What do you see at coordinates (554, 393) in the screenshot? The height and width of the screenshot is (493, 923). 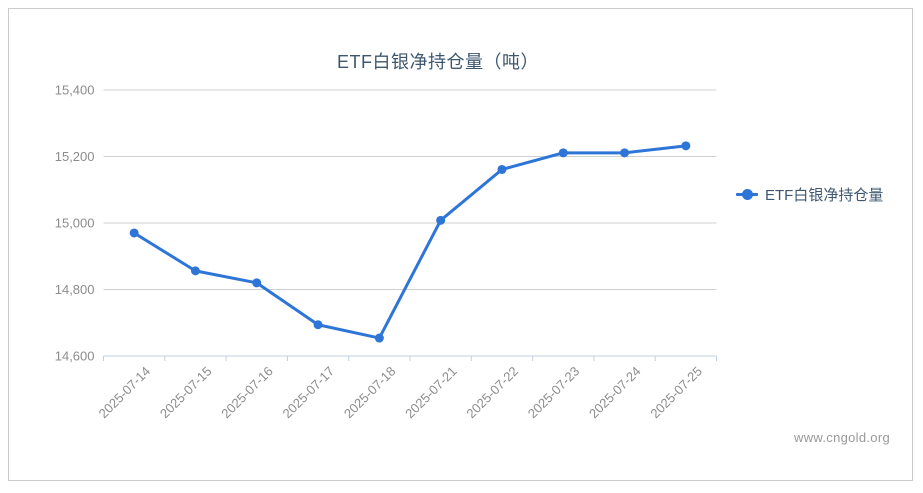 I see `x-axis-label: 2025-07-23` at bounding box center [554, 393].